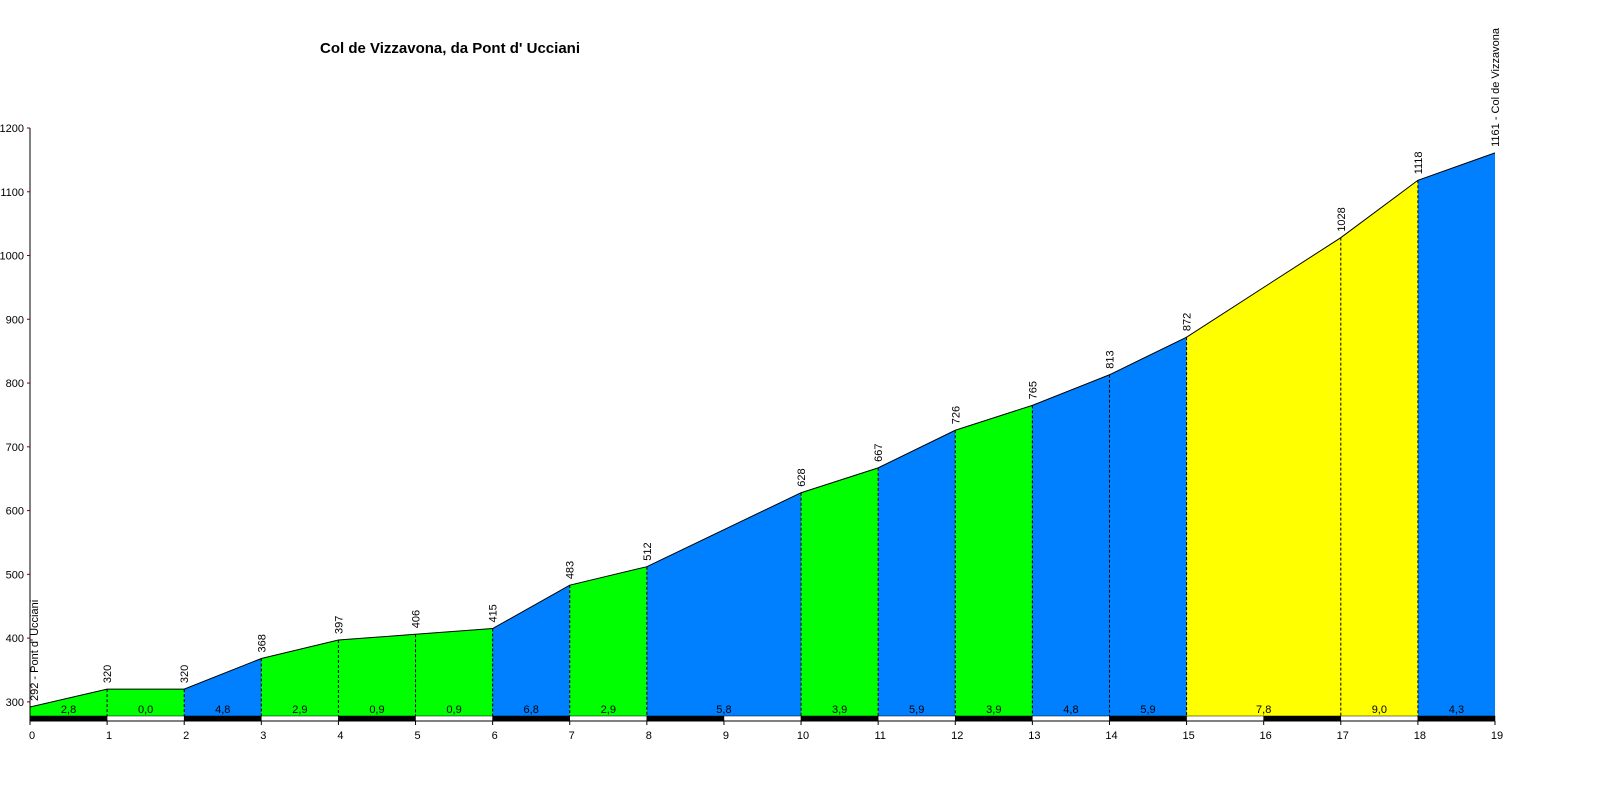  What do you see at coordinates (1343, 736) in the screenshot?
I see `x-tick-label: 17` at bounding box center [1343, 736].